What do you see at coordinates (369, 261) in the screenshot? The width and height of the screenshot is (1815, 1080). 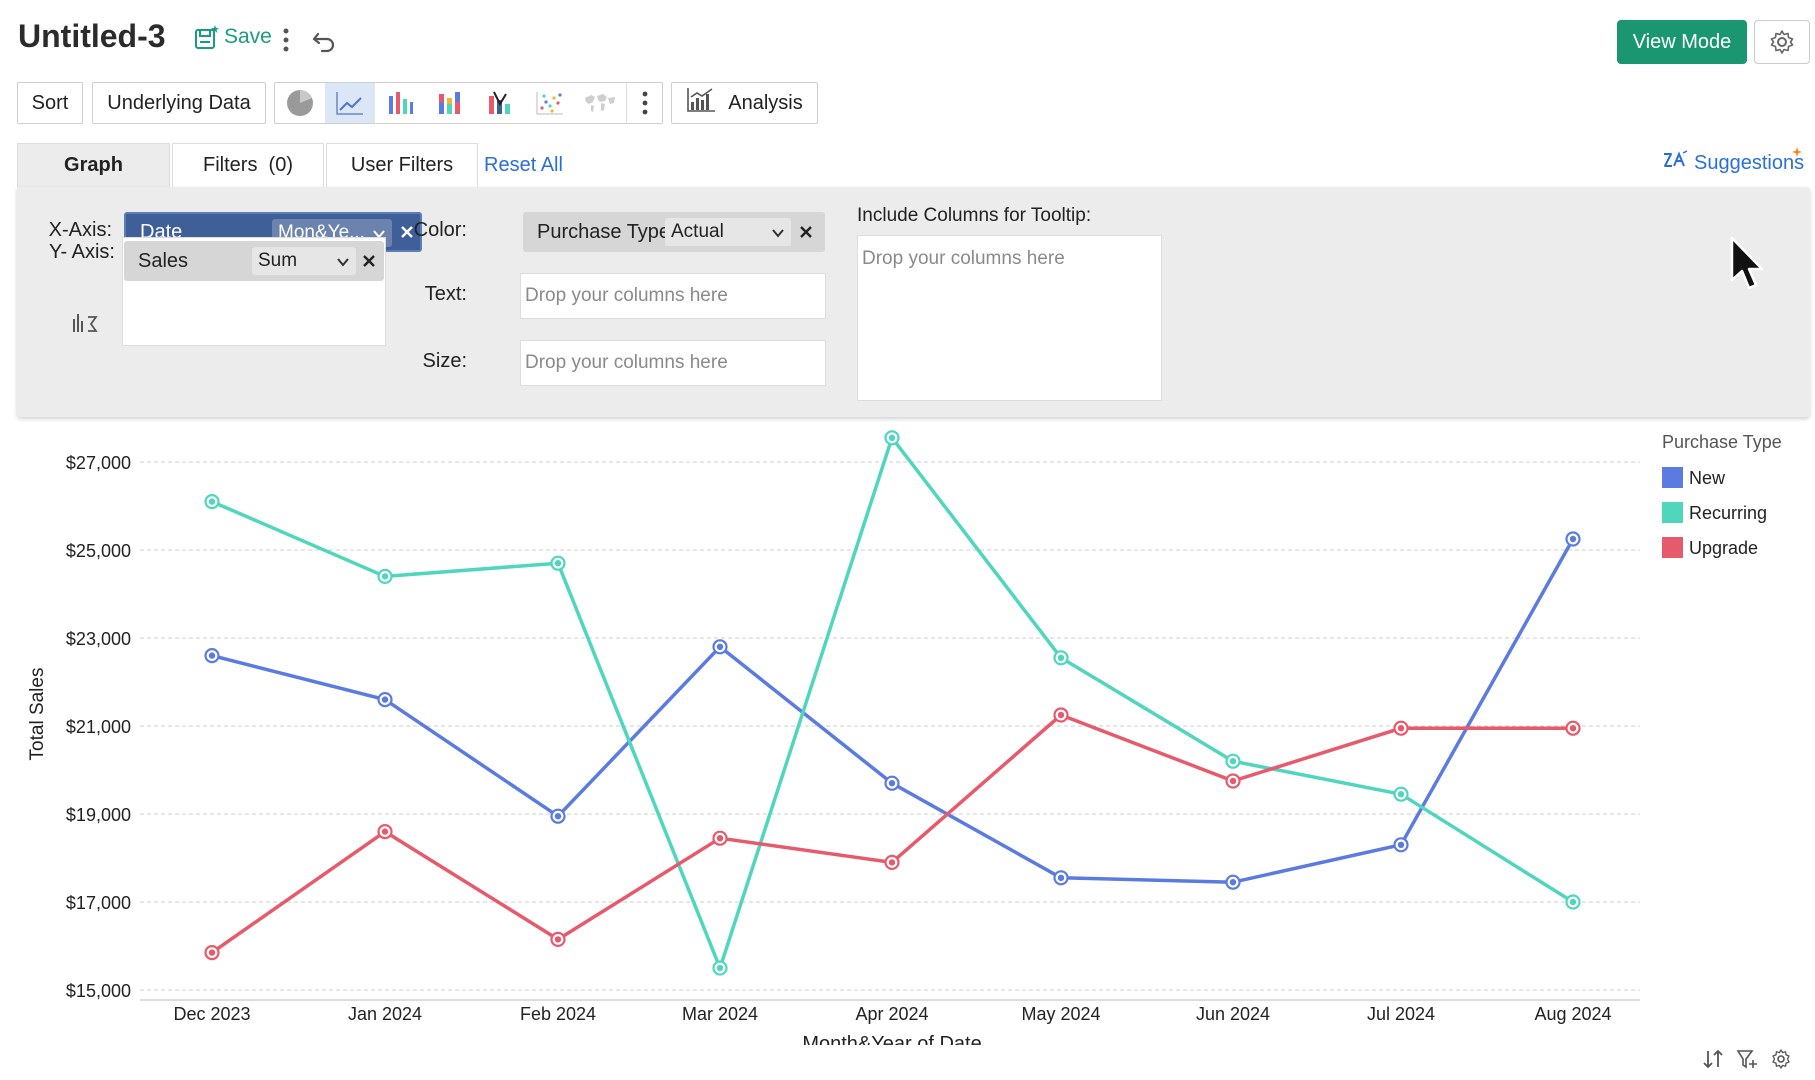 I see `remove-y-field-icon` at bounding box center [369, 261].